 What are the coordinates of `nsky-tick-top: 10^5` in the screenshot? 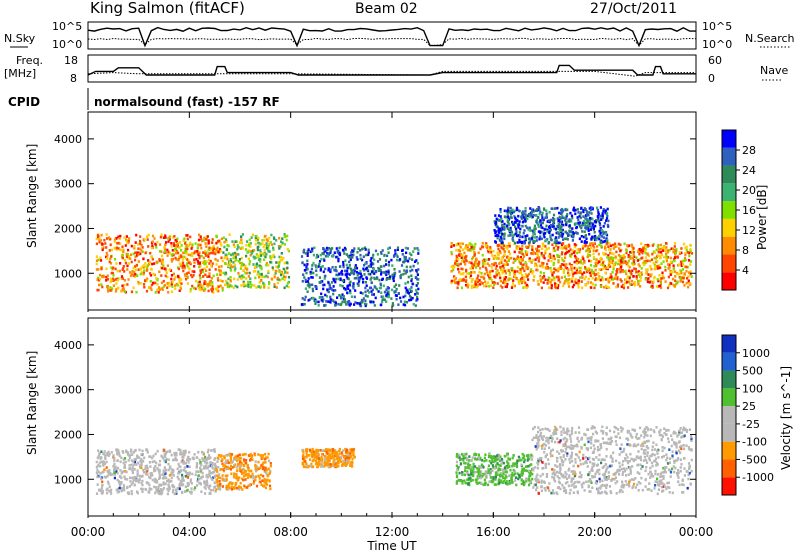 It's located at (67, 26).